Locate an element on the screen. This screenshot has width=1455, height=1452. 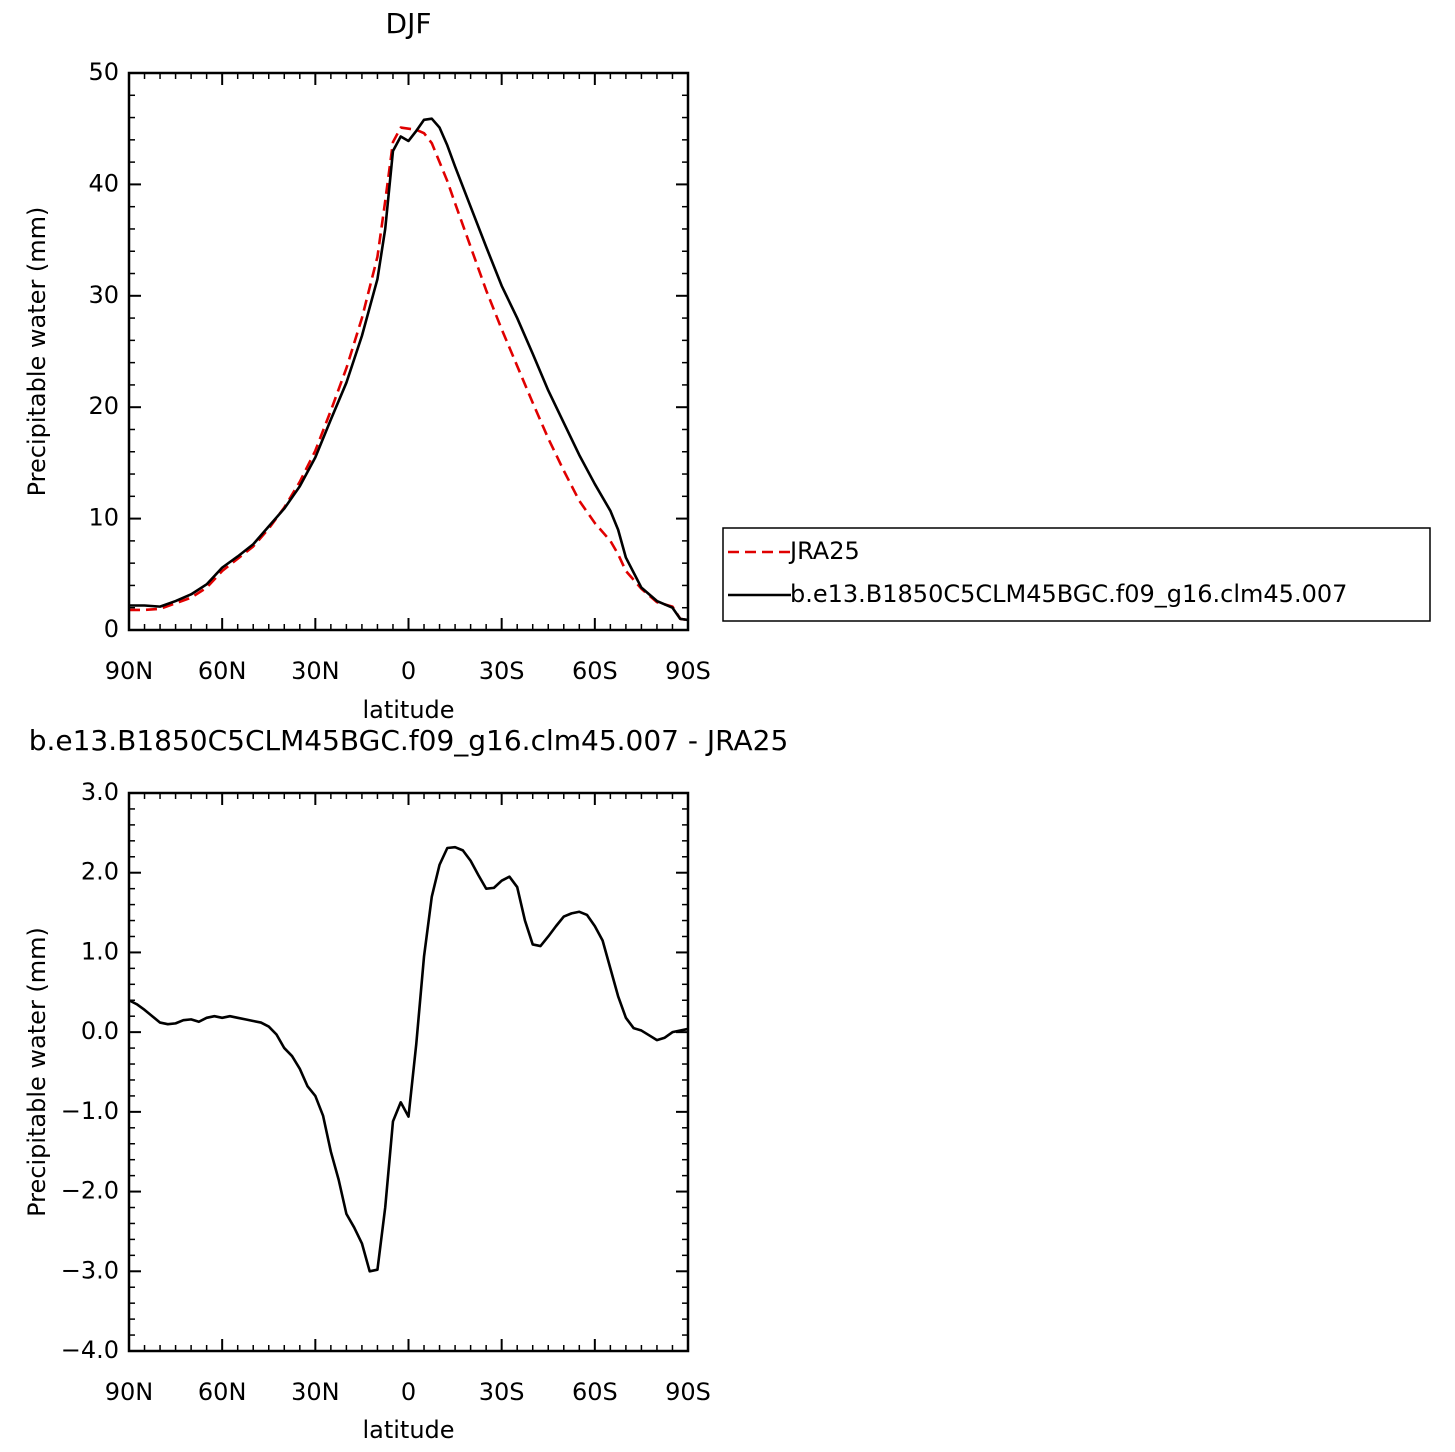
y-tick-label: 0 is located at coordinates (111, 629).